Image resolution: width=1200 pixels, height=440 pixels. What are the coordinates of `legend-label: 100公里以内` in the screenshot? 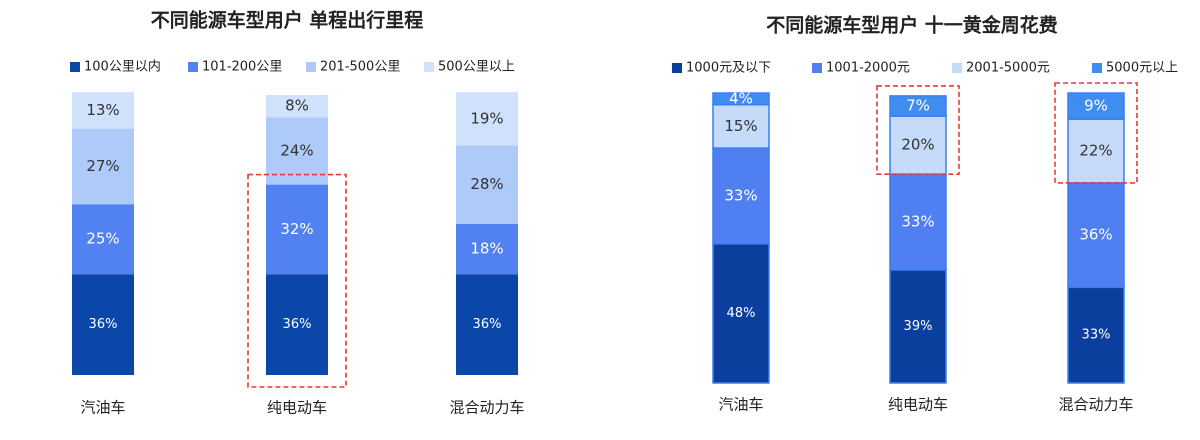 It's located at (122, 67).